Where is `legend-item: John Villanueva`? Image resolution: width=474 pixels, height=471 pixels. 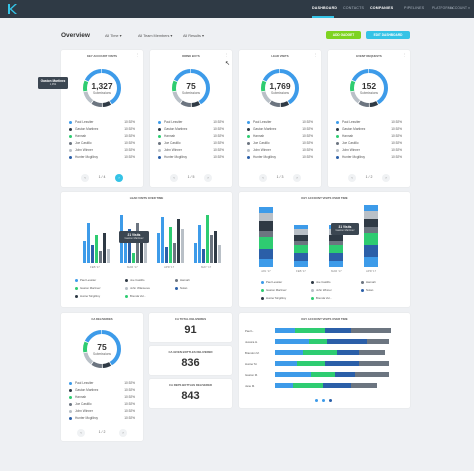 legend-item: John Villanueva is located at coordinates (137, 288).